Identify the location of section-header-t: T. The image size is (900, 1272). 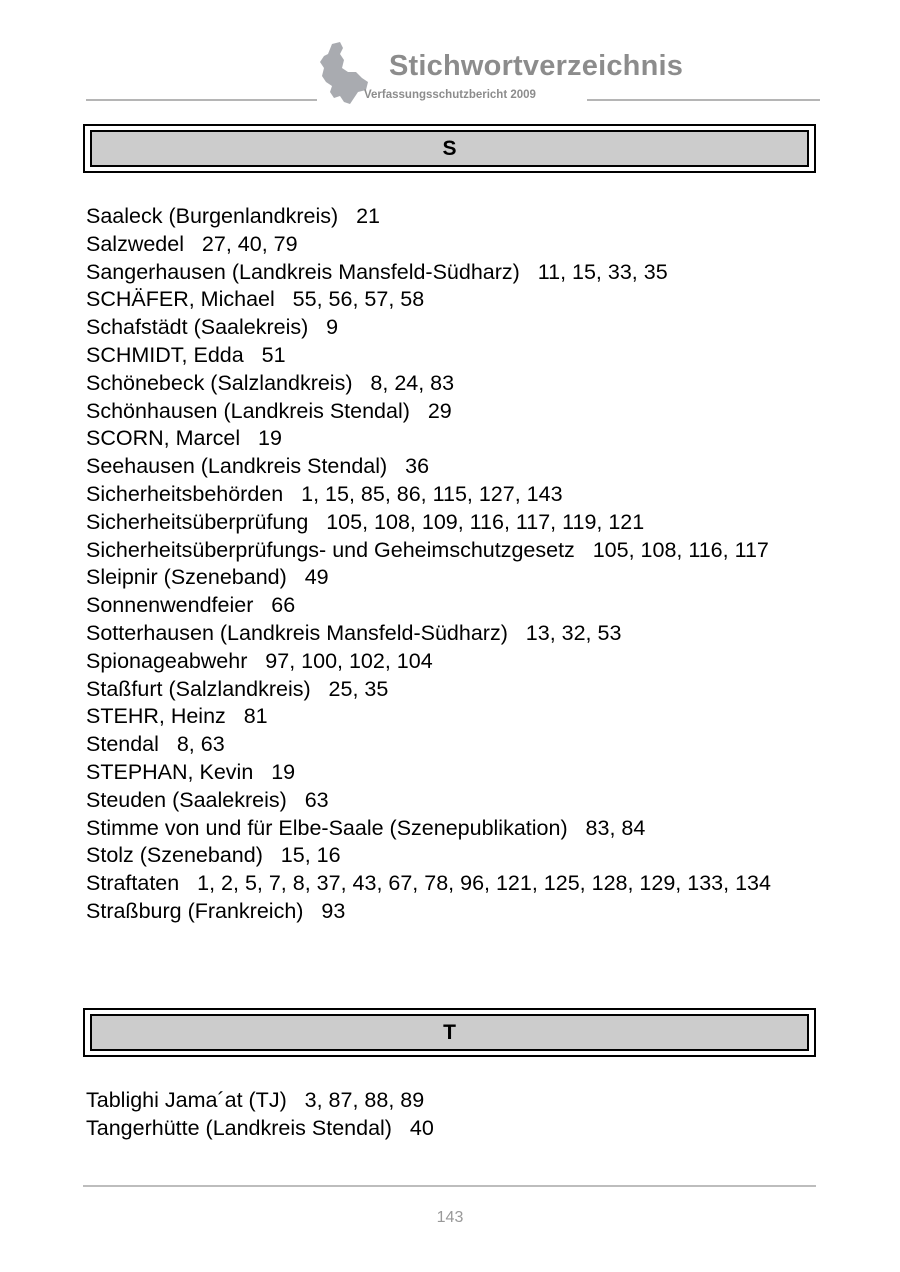
(449, 1032).